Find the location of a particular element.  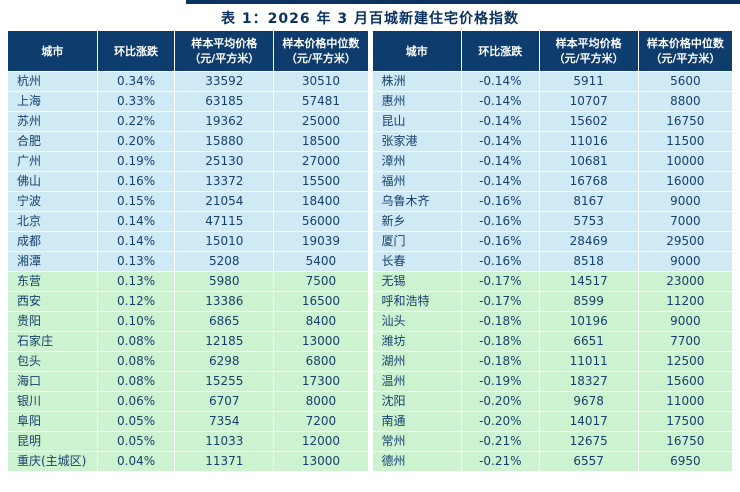

table-row: 温州 -0.19% 18327 15600 is located at coordinates (552, 381).